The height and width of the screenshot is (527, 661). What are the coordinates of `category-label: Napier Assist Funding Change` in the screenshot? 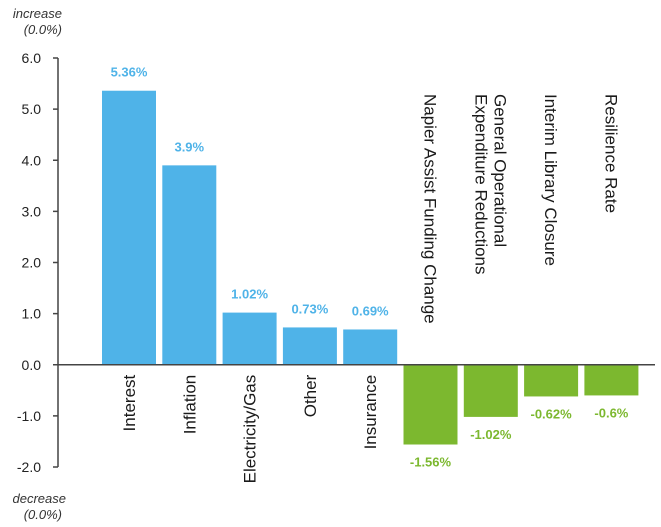 It's located at (430, 209).